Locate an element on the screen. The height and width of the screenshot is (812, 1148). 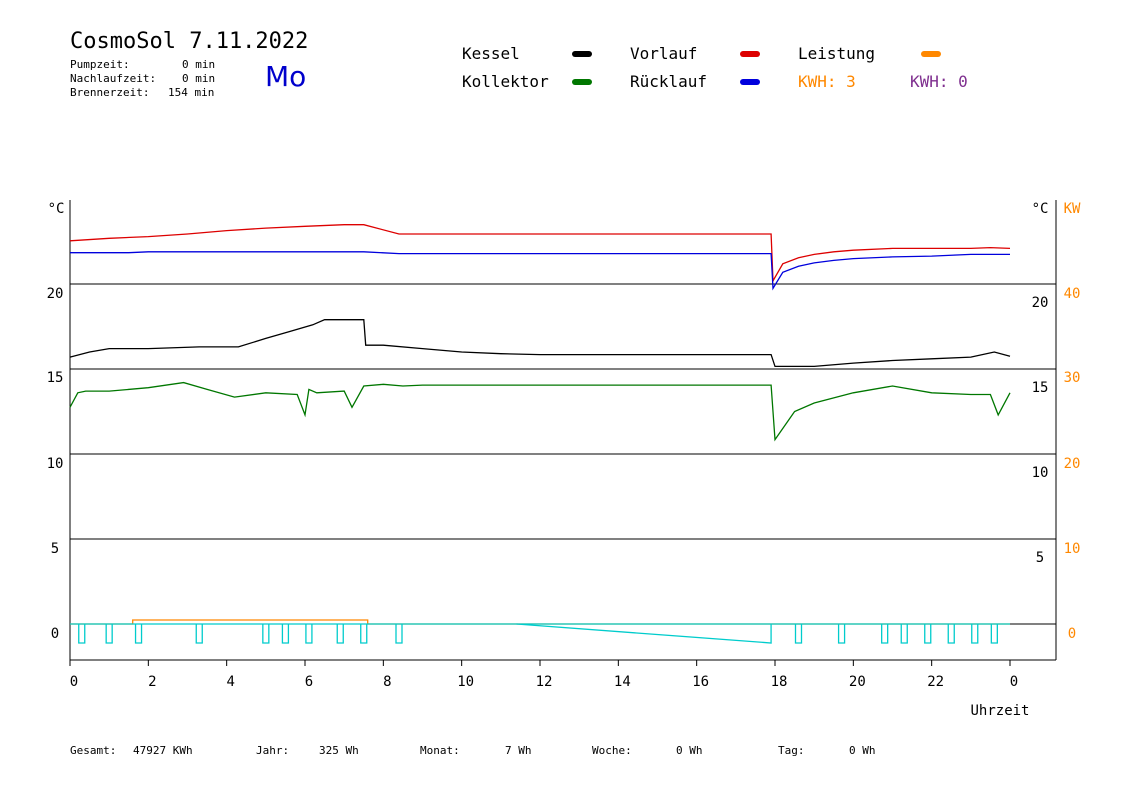
right-axis-tick-label: 5 is located at coordinates (1040, 558).